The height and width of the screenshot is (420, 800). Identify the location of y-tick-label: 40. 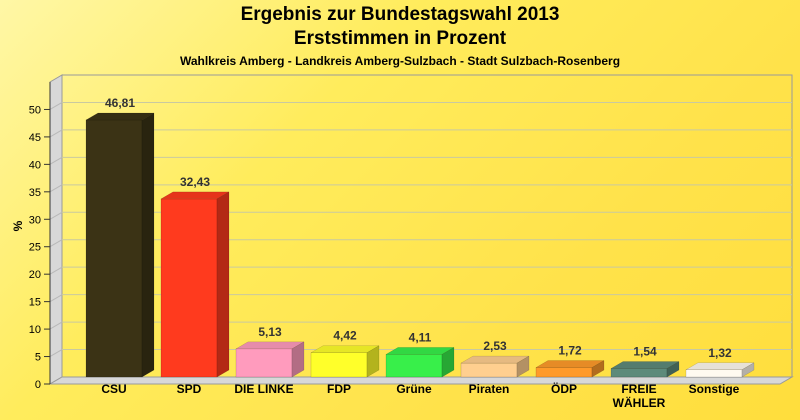
(35, 165).